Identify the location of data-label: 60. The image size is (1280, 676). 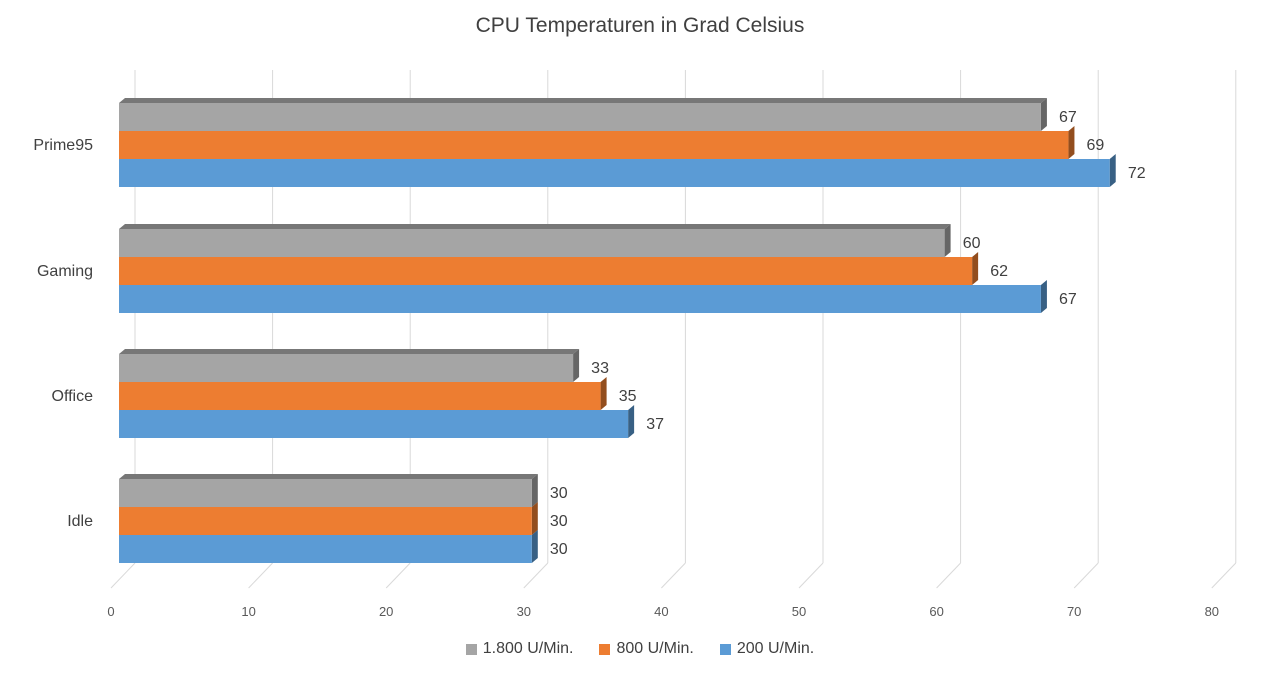
(972, 243).